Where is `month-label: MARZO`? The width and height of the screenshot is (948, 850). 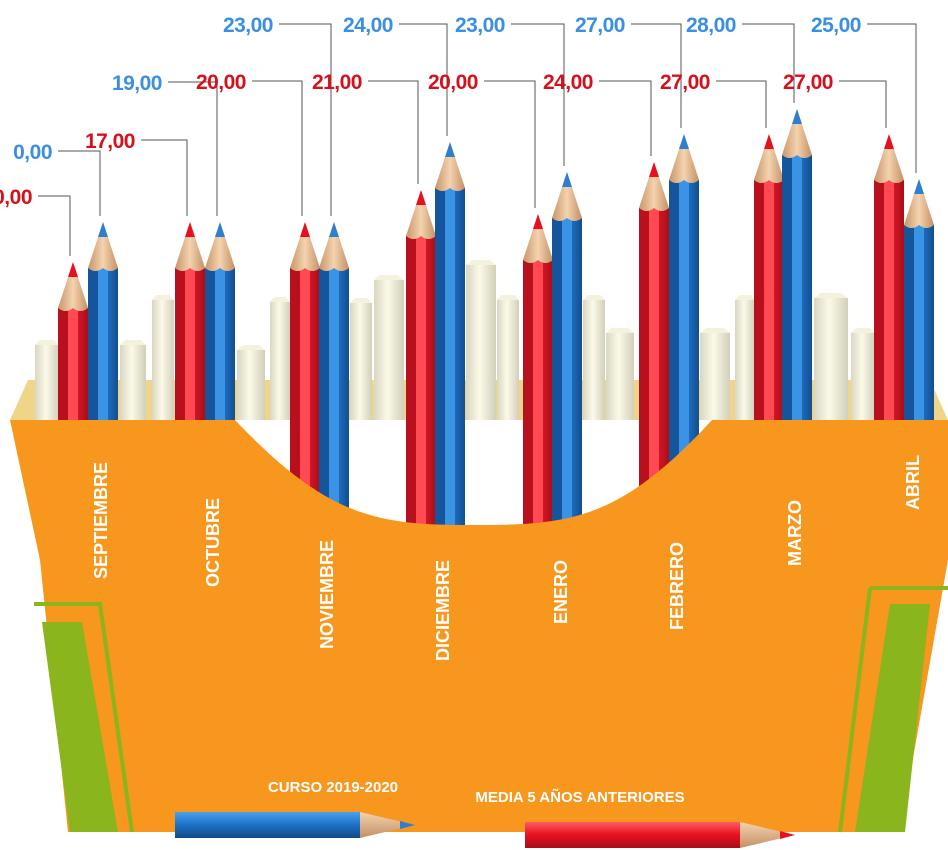
month-label: MARZO is located at coordinates (795, 533).